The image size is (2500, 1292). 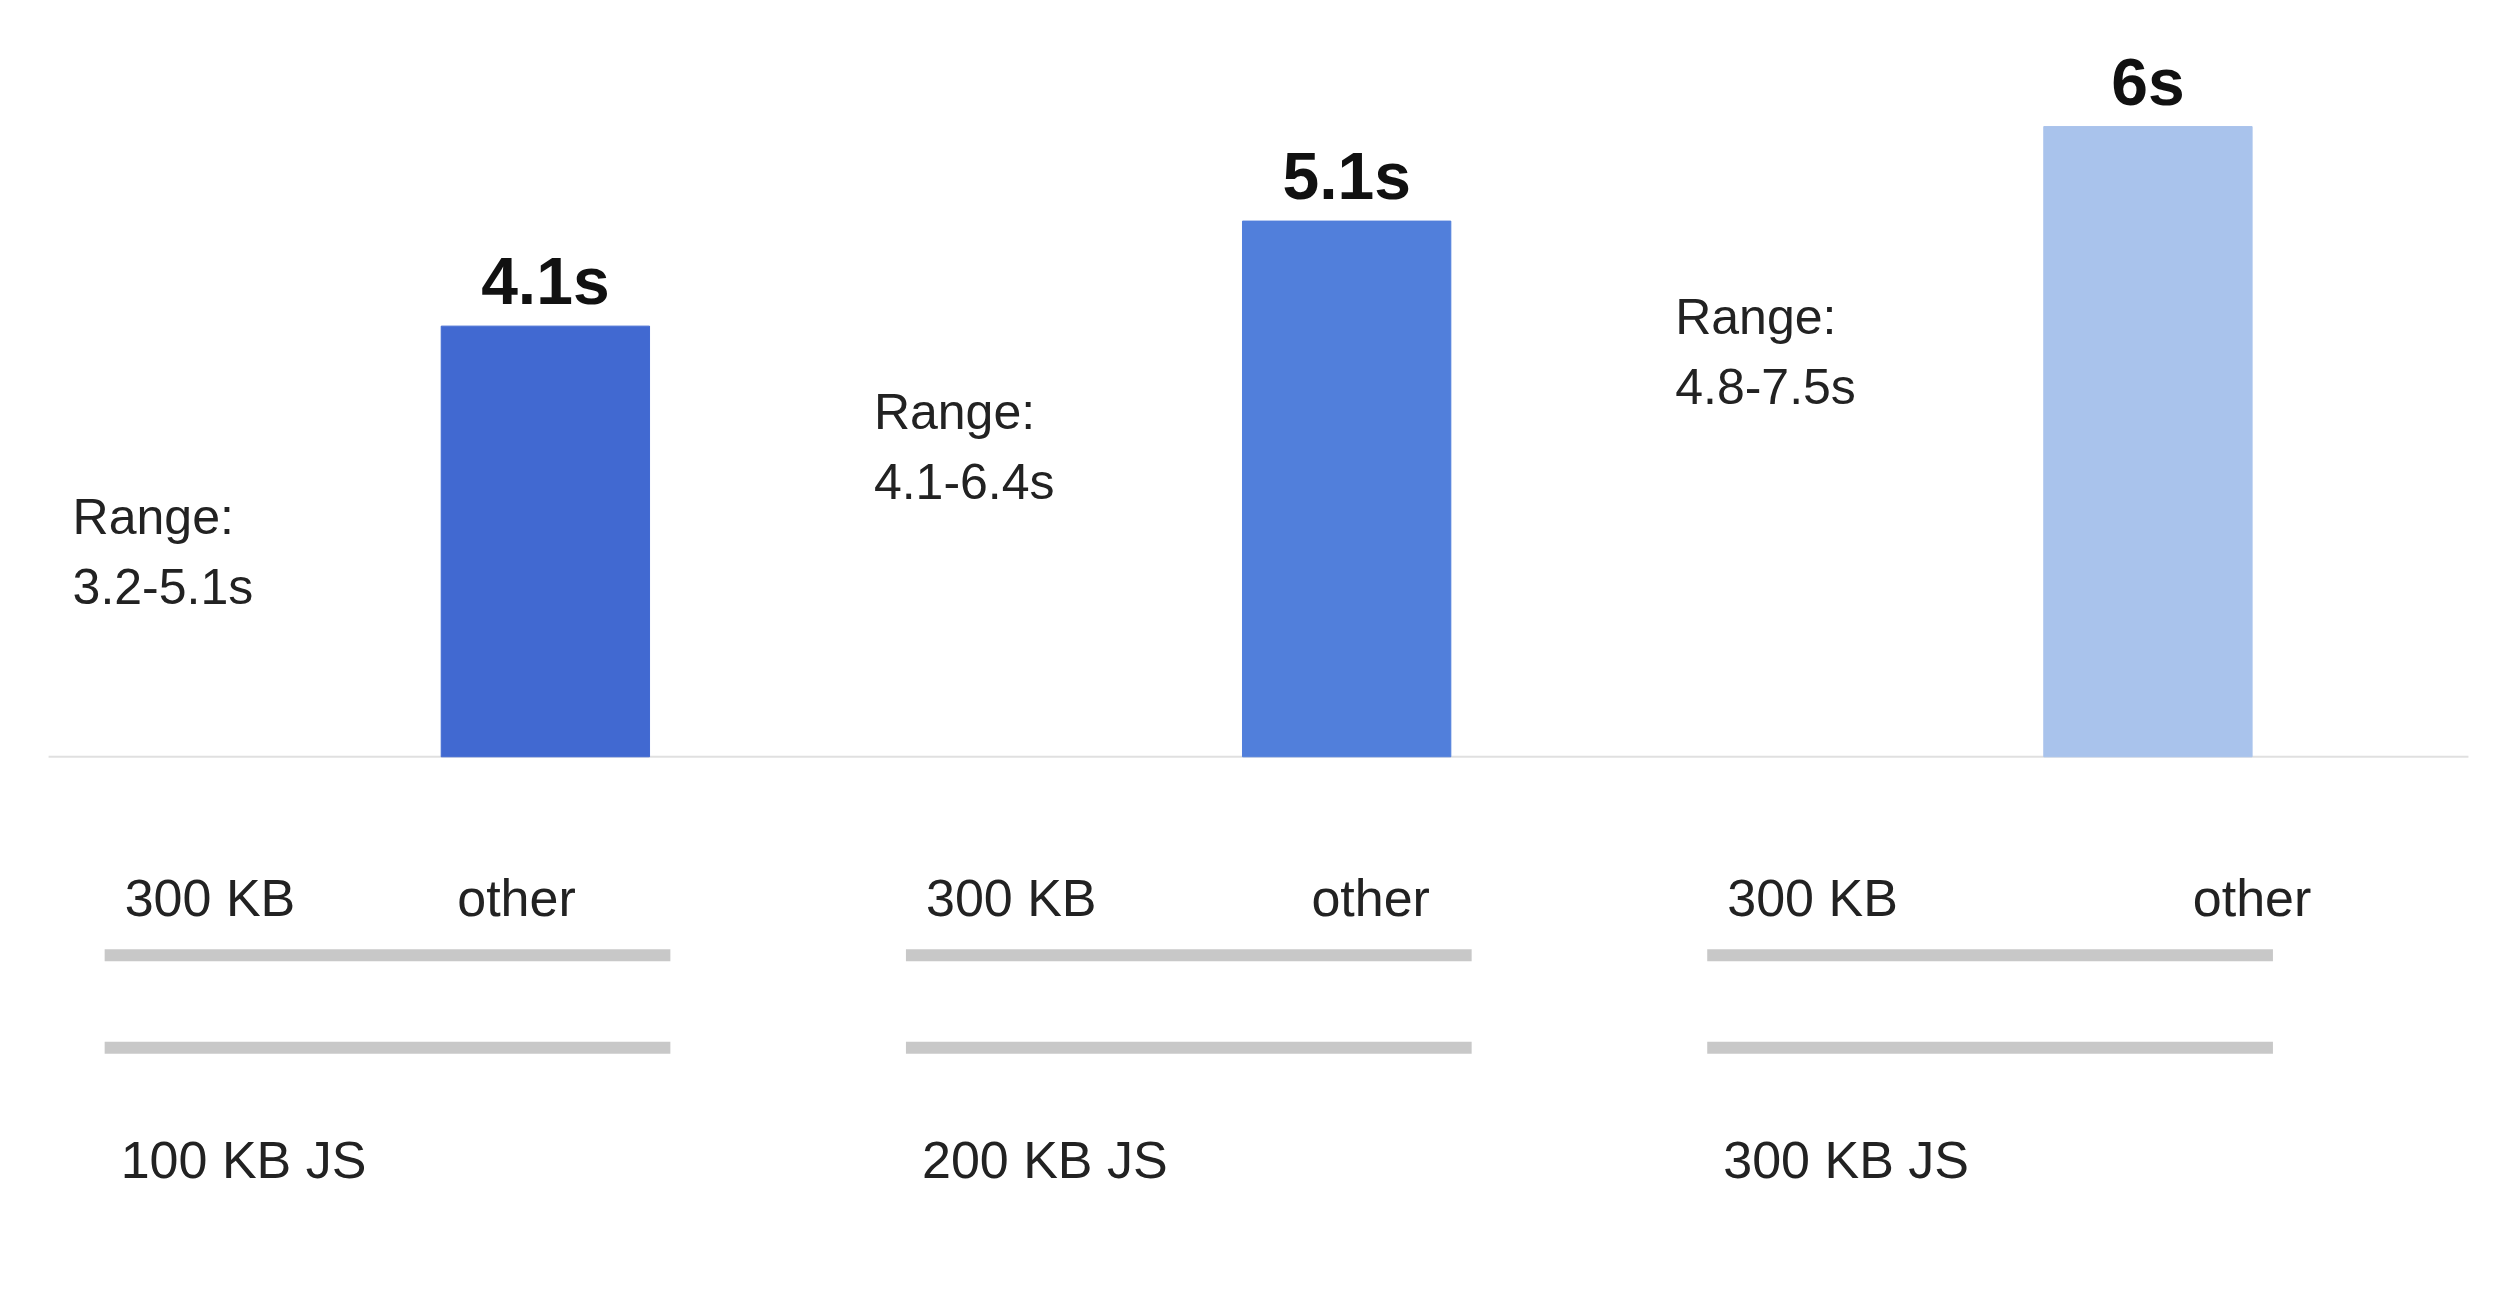 I want to click on text: 300 KB JS, so click(x=1846, y=1160).